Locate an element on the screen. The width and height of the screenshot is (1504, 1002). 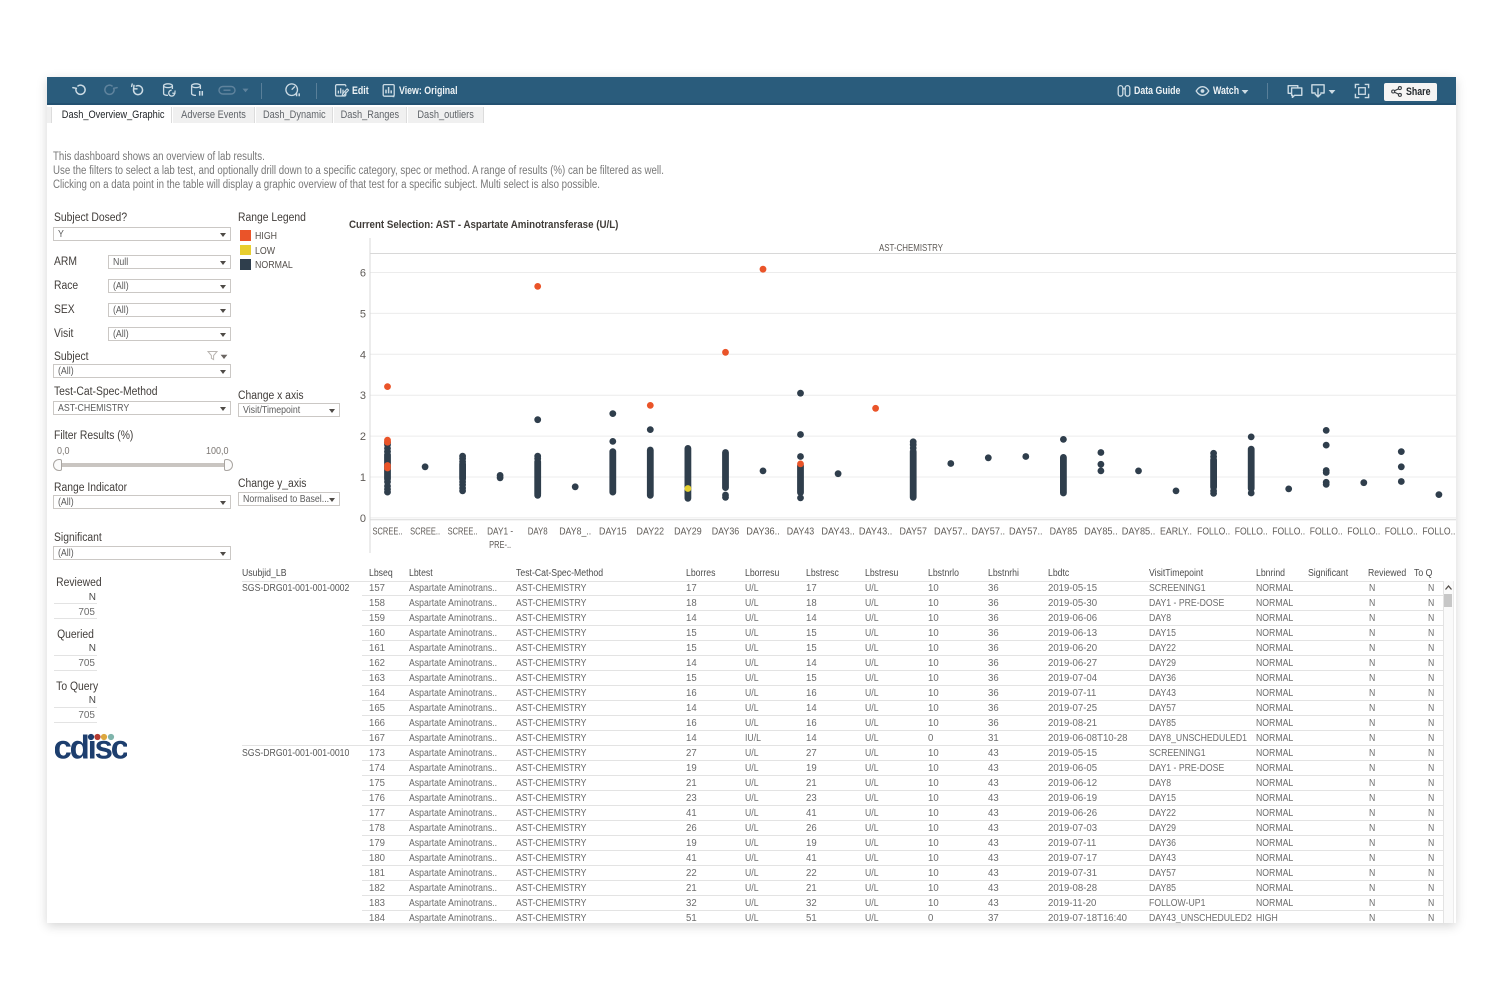
svg-text: DAY29 is located at coordinates (688, 532).